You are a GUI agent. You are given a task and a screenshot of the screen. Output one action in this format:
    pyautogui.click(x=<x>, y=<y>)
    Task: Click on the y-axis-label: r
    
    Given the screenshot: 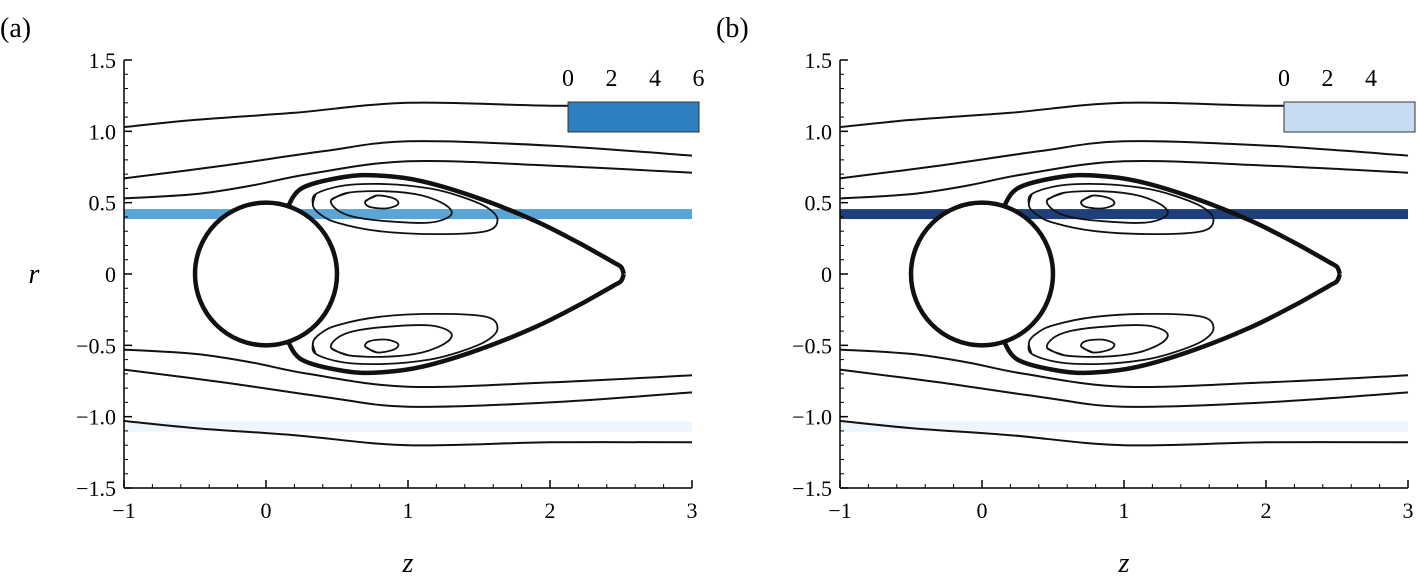 What is the action you would take?
    pyautogui.click(x=34, y=274)
    